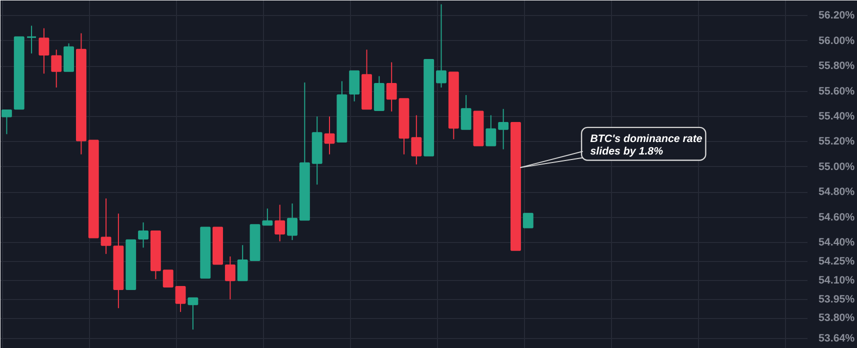  What do you see at coordinates (837, 66) in the screenshot?
I see `y-tick-label: 55.80%` at bounding box center [837, 66].